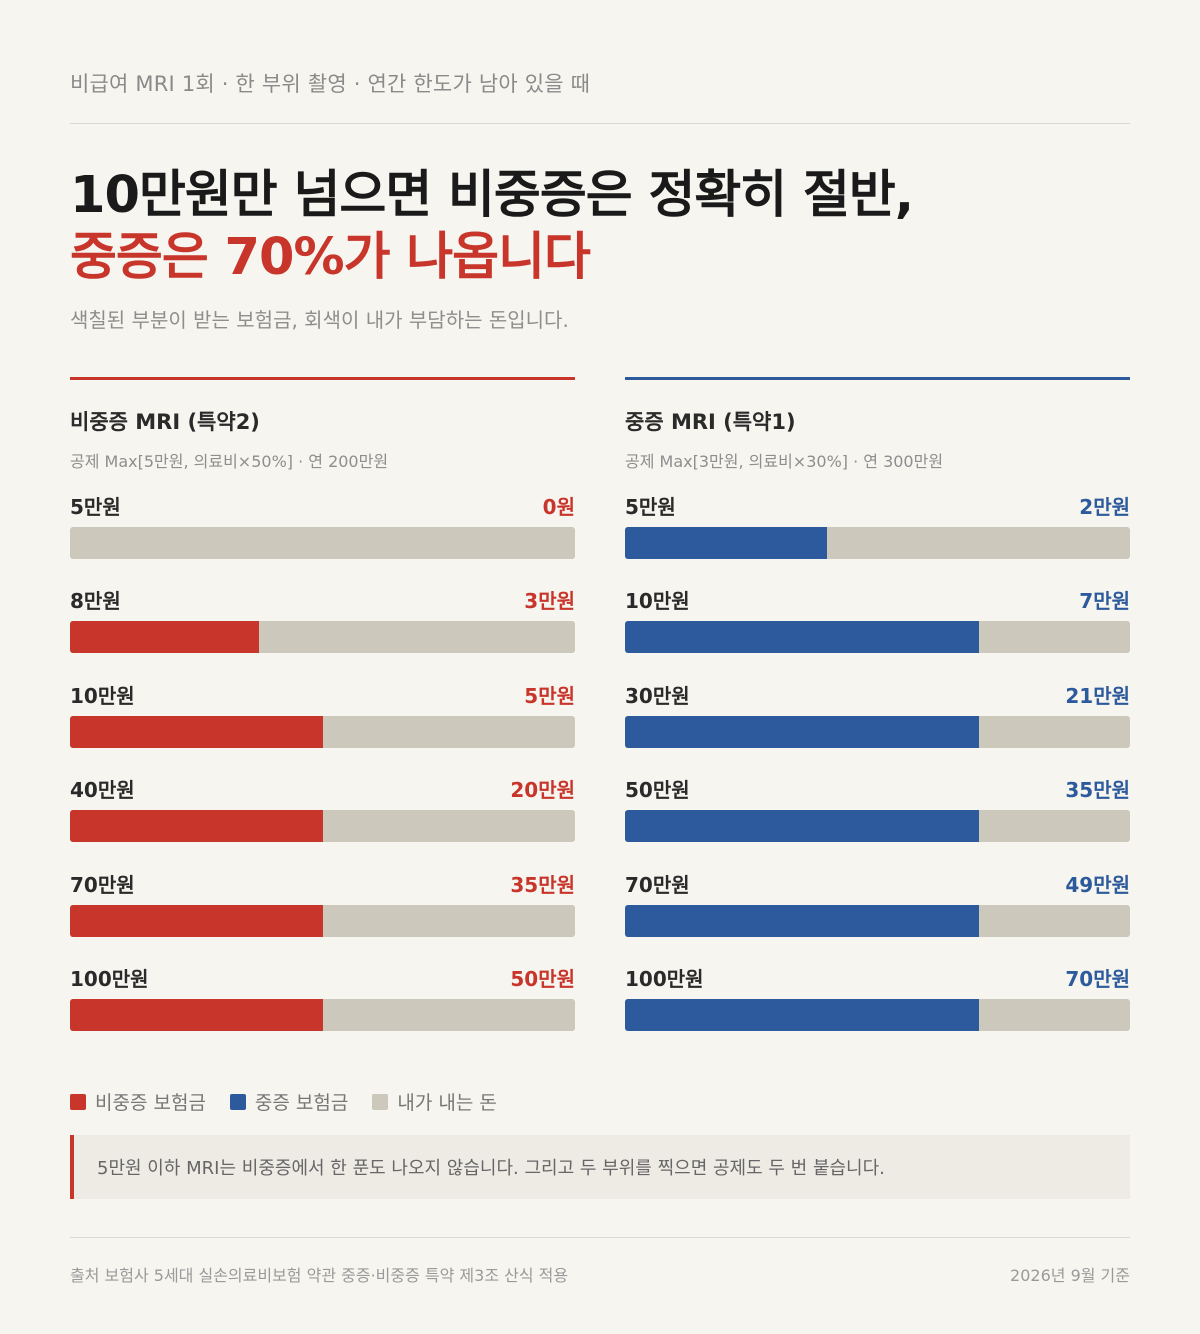 The width and height of the screenshot is (1200, 1334). Describe the element at coordinates (1097, 695) in the screenshot. I see `severe-value-label: 21만원` at that location.